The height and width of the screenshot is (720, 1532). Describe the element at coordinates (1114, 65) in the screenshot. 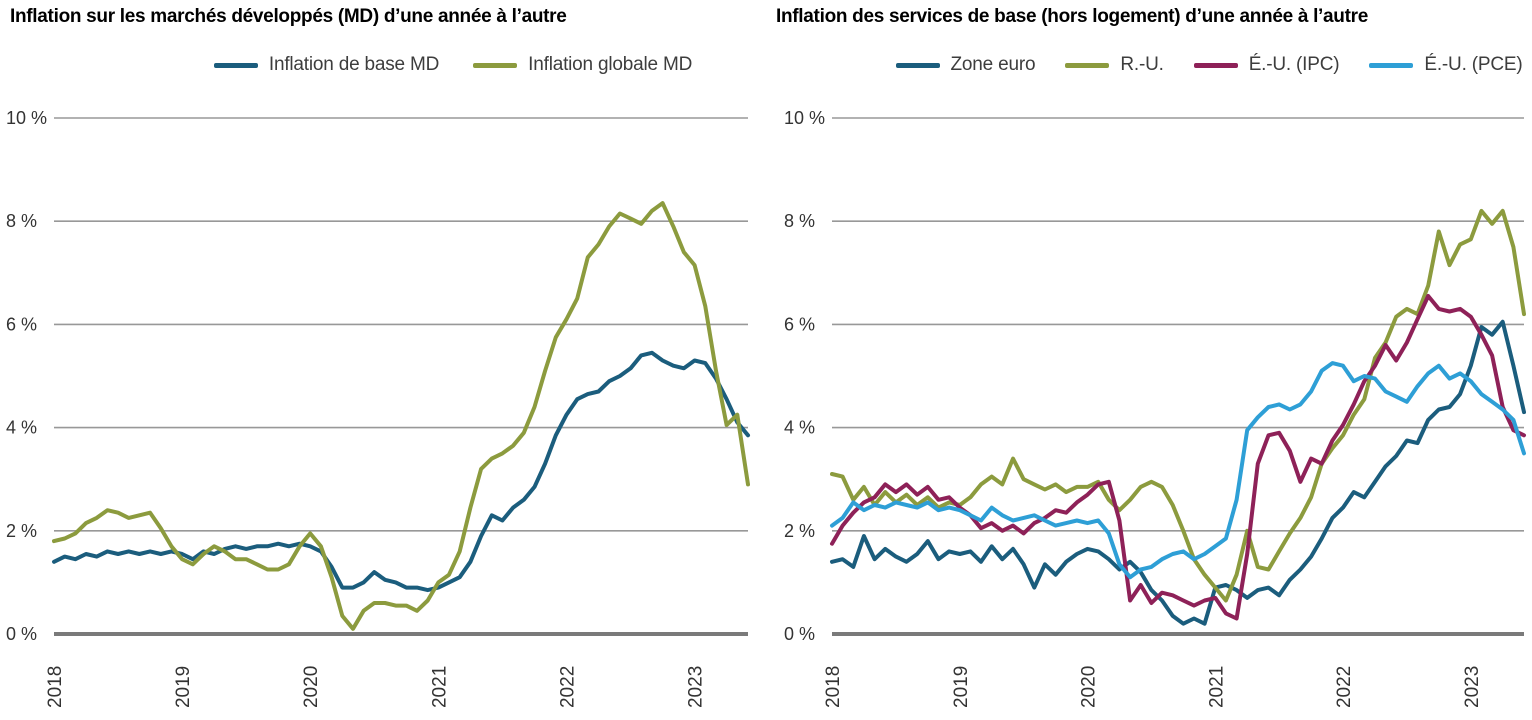

I see `legend-item-uk: R.-U.` at that location.